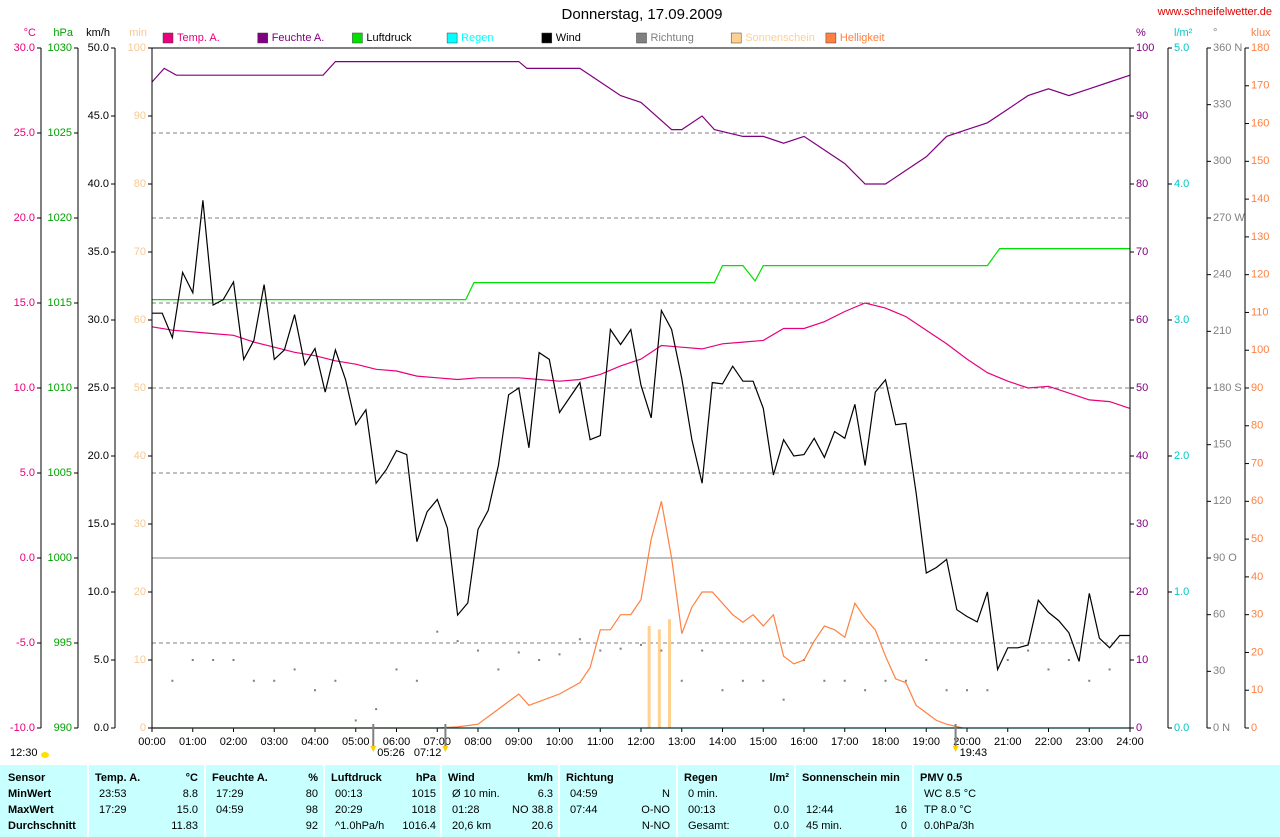 The width and height of the screenshot is (1280, 837). Describe the element at coordinates (349, 794) in the screenshot. I see `table-cell: 00:13` at that location.